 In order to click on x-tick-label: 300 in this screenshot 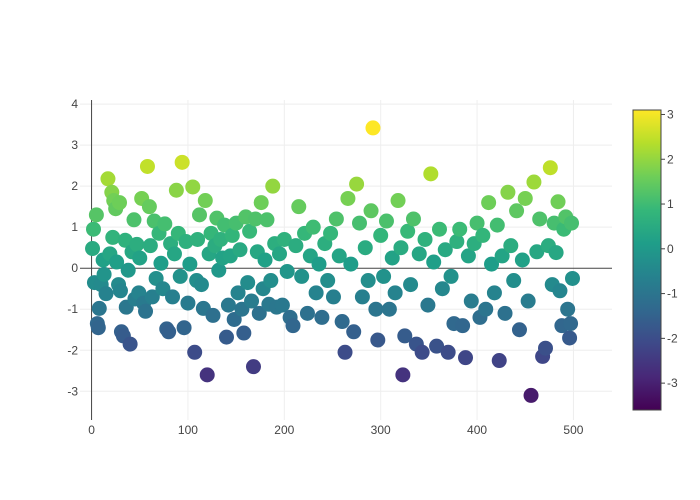, I will do `click(381, 430)`.